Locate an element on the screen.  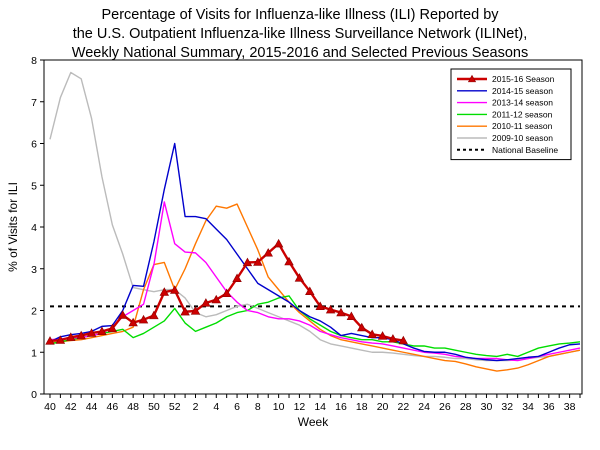
legend-item-national-baseline: National Baseline is located at coordinates (507, 150).